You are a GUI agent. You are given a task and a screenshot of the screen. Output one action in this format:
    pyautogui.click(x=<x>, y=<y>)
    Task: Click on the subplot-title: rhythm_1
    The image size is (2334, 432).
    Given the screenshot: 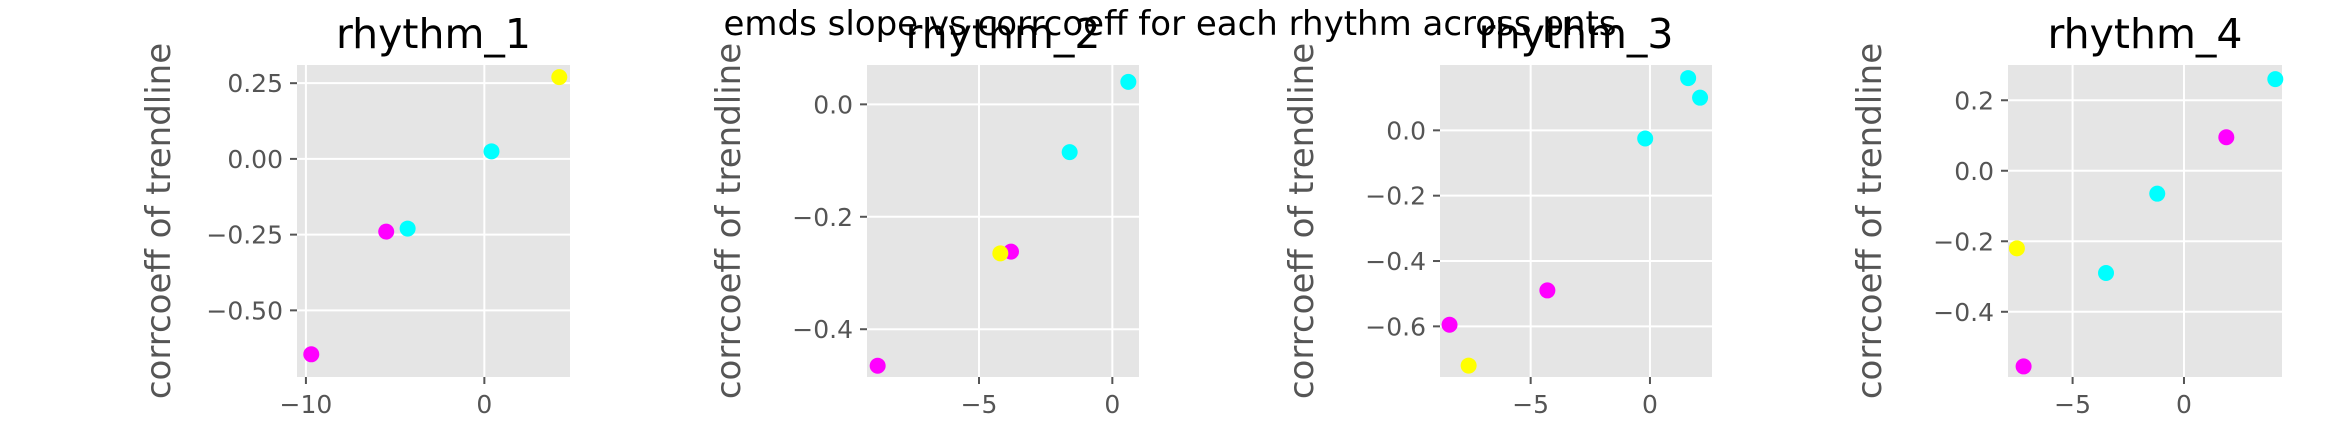 What is the action you would take?
    pyautogui.click(x=433, y=34)
    